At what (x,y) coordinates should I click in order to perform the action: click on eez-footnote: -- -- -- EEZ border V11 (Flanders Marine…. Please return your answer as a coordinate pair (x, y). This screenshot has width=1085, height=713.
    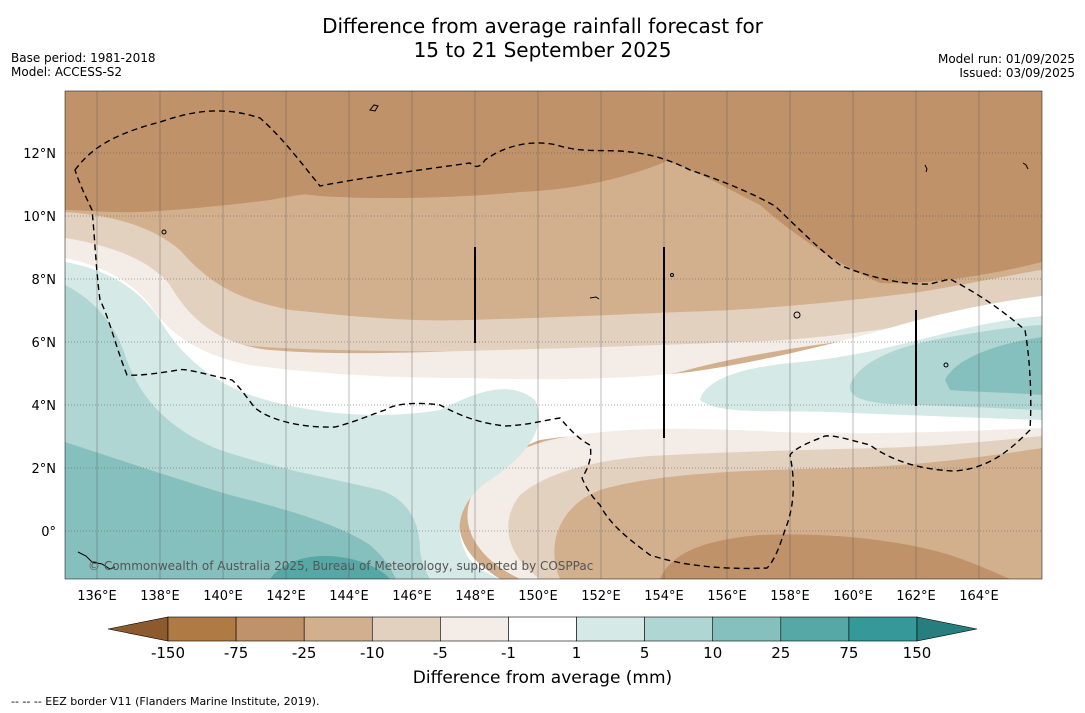
    Looking at the image, I should click on (165, 701).